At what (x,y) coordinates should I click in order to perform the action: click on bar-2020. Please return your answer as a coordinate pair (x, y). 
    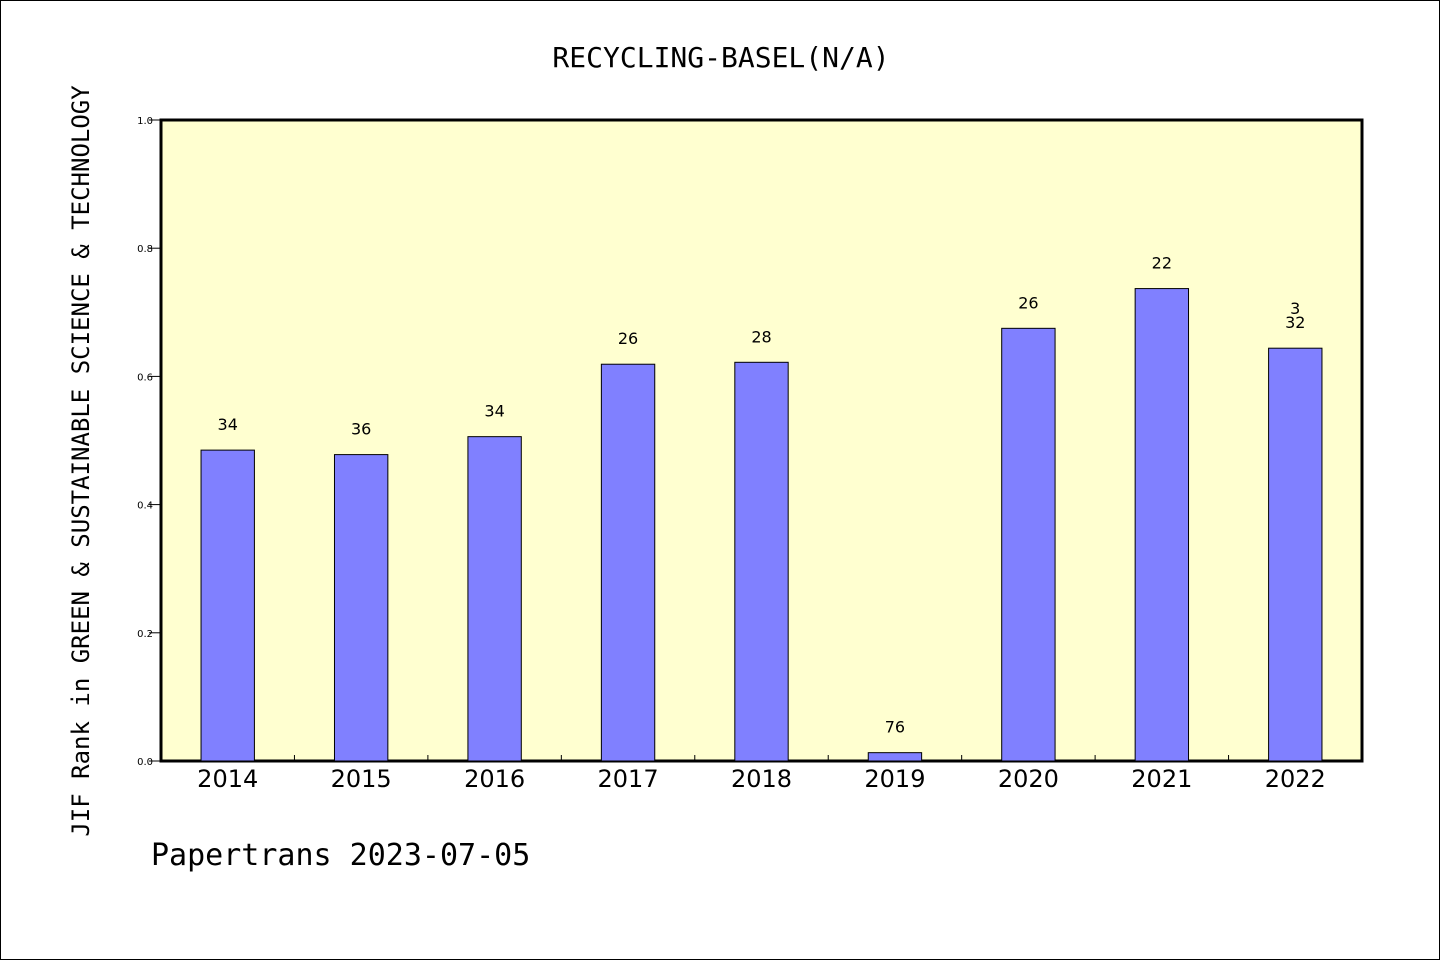
    Looking at the image, I should click on (1028, 544).